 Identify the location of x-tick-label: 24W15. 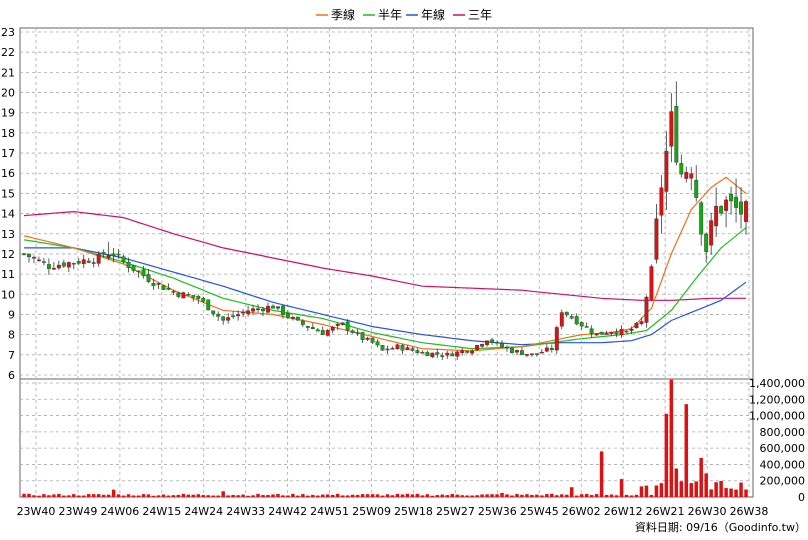
(161, 511).